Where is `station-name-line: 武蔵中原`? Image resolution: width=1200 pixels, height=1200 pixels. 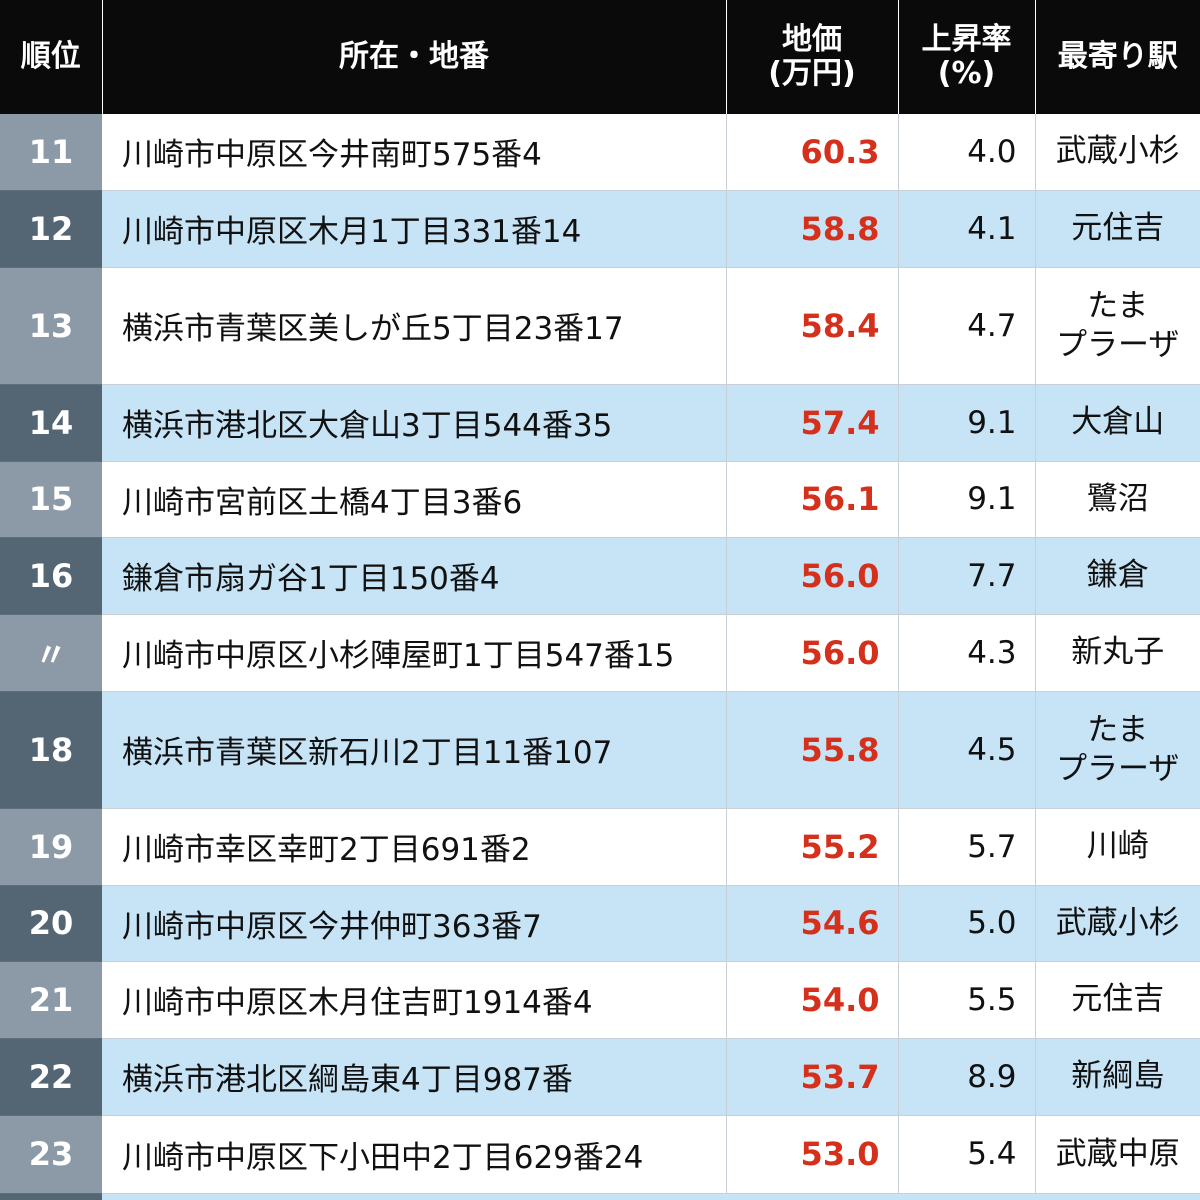 station-name-line: 武蔵中原 is located at coordinates (1117, 1153).